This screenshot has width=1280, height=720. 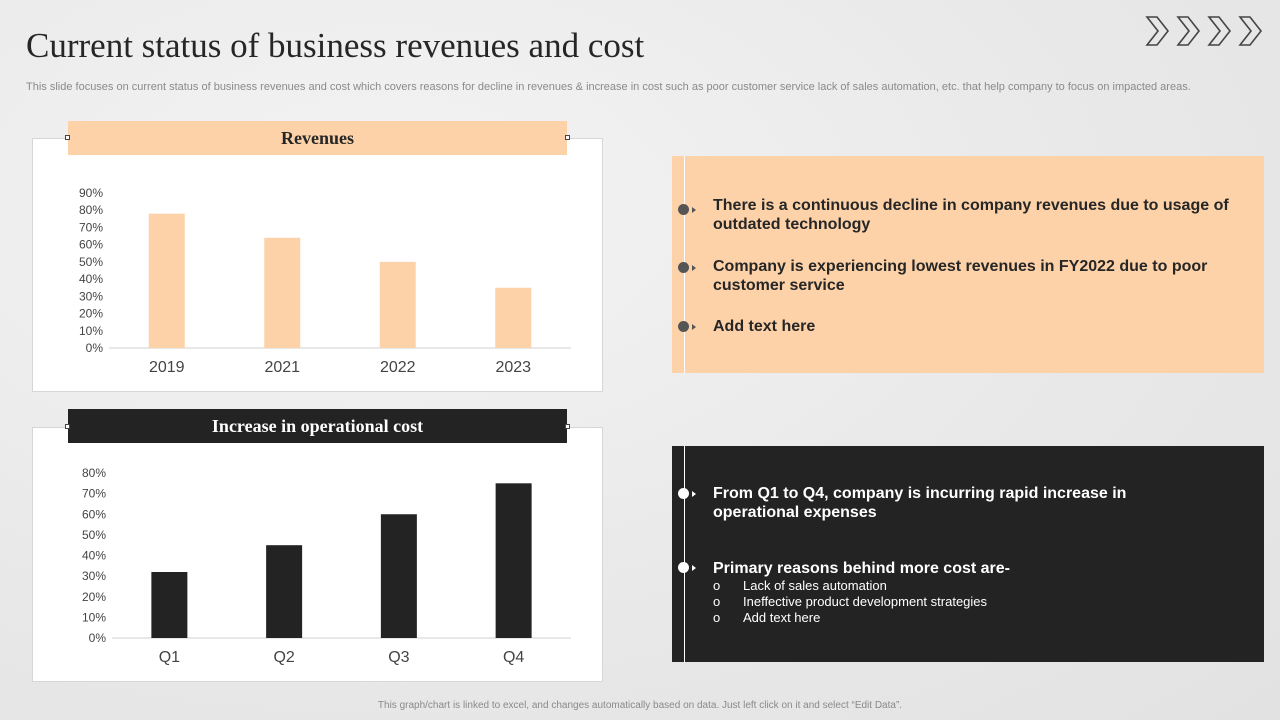 I want to click on cost-sub-item: o Add text here, so click(x=766, y=618).